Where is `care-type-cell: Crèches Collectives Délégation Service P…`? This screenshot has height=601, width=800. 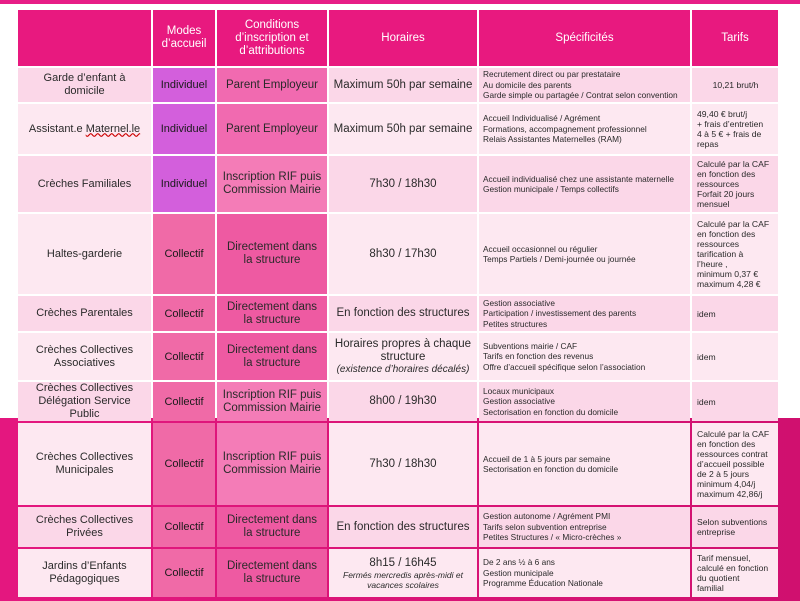 care-type-cell: Crèches Collectives Délégation Service P… is located at coordinates (84, 401).